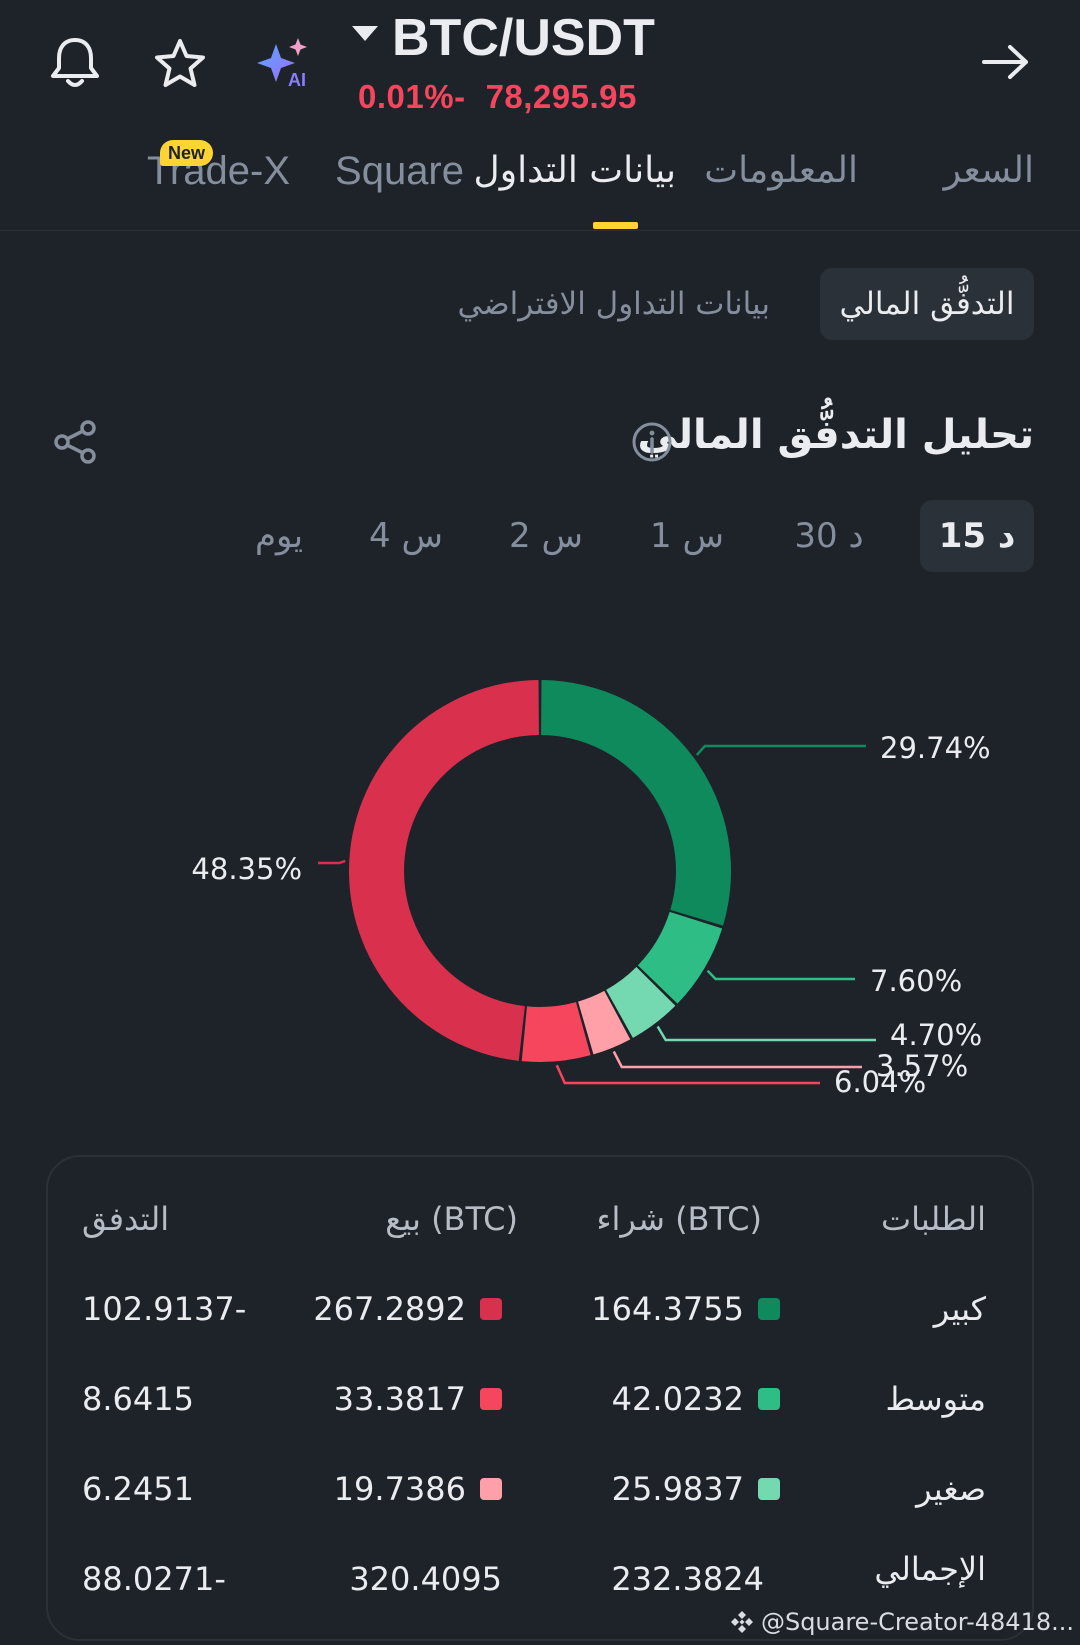  What do you see at coordinates (523, 38) in the screenshot?
I see `pair-title: BTC/USDT` at bounding box center [523, 38].